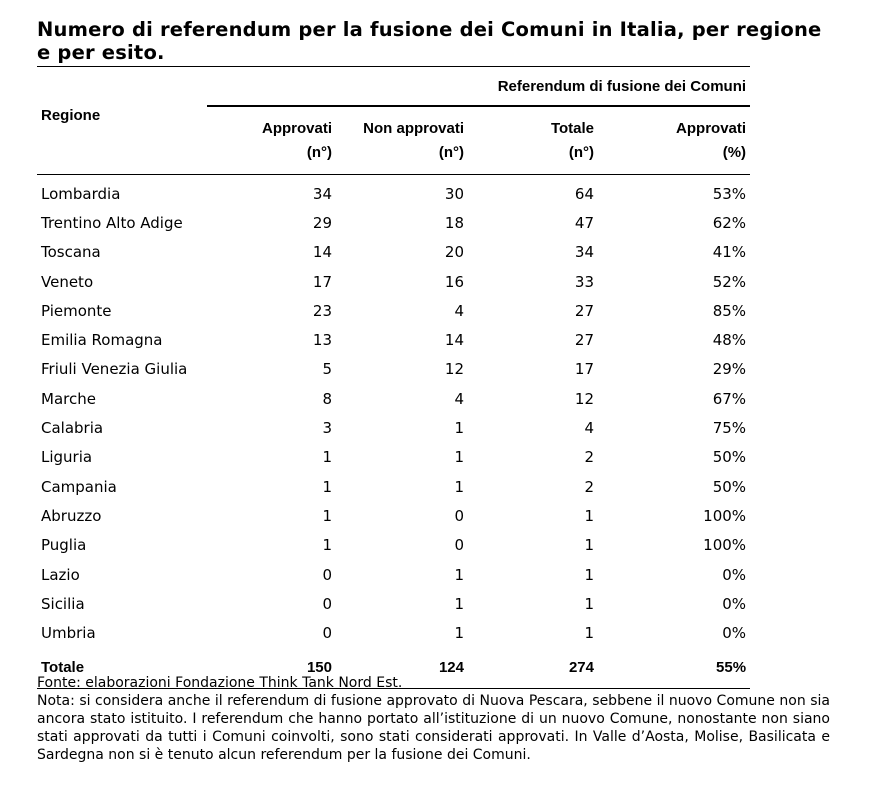 Image resolution: width=876 pixels, height=788 pixels. I want to click on region-cell: Calabria, so click(72, 428).